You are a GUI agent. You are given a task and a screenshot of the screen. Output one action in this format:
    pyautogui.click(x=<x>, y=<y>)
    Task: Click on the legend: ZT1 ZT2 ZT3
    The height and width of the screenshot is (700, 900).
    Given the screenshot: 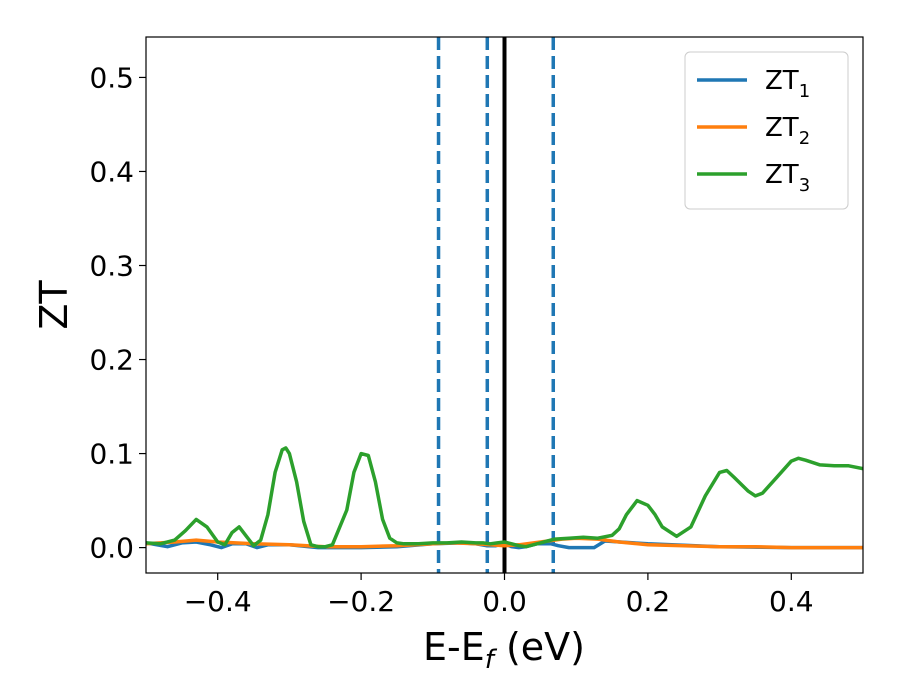 What is the action you would take?
    pyautogui.click(x=766, y=130)
    